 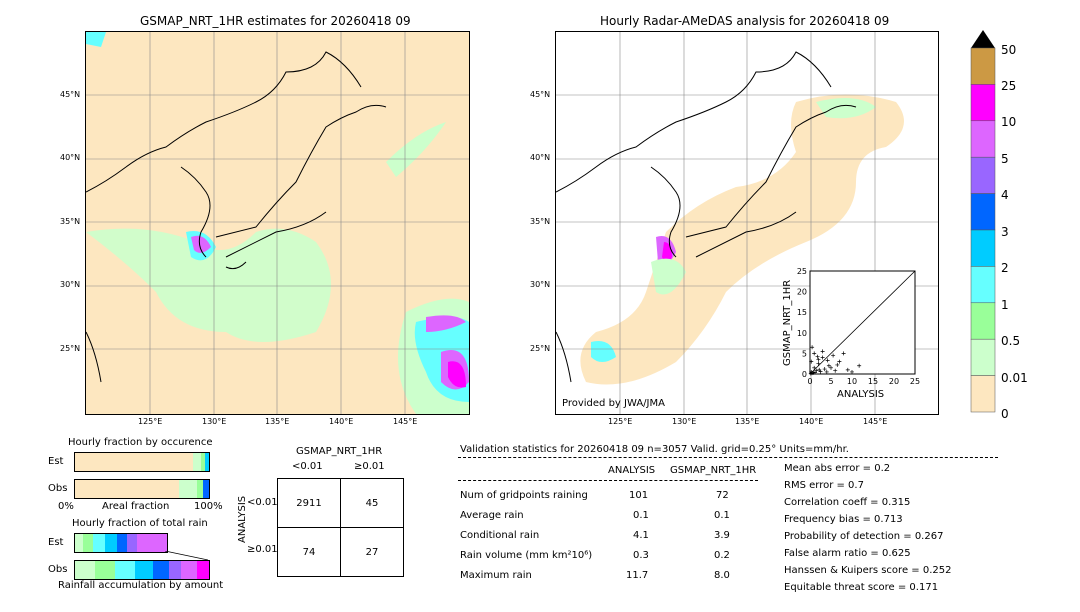 I want to click on occurrence-bar-est, so click(x=142, y=462).